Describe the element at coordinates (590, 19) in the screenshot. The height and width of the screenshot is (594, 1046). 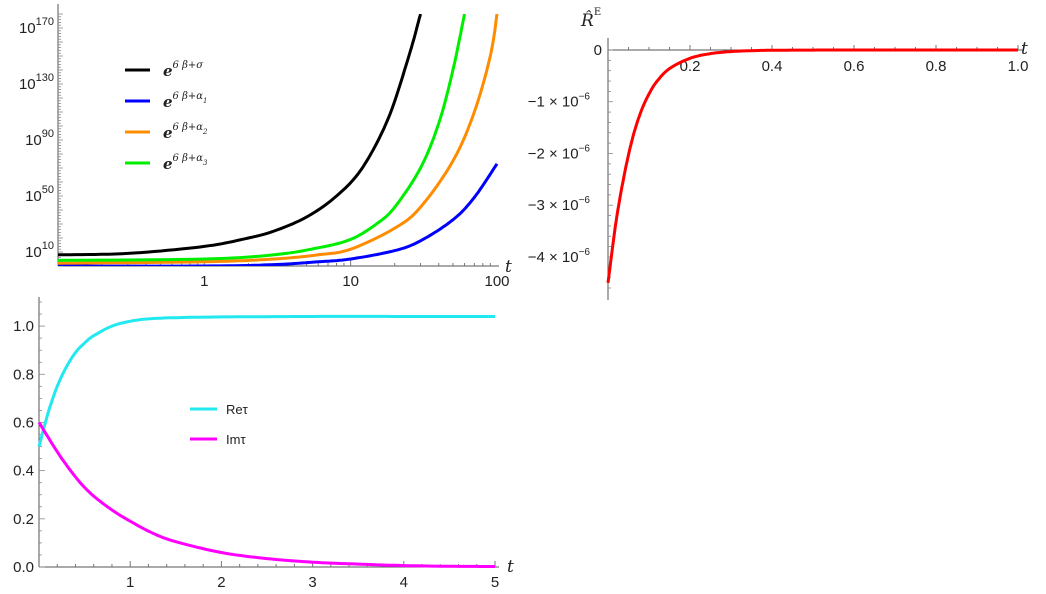
I see `y-axis-label: R̂E` at that location.